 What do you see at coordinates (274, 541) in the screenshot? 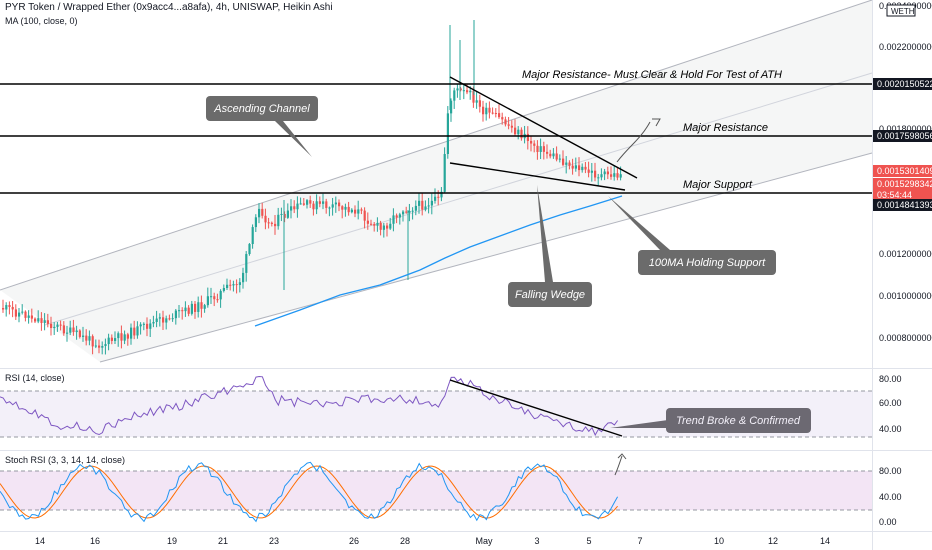
I see `time-tick-label: 23` at bounding box center [274, 541].